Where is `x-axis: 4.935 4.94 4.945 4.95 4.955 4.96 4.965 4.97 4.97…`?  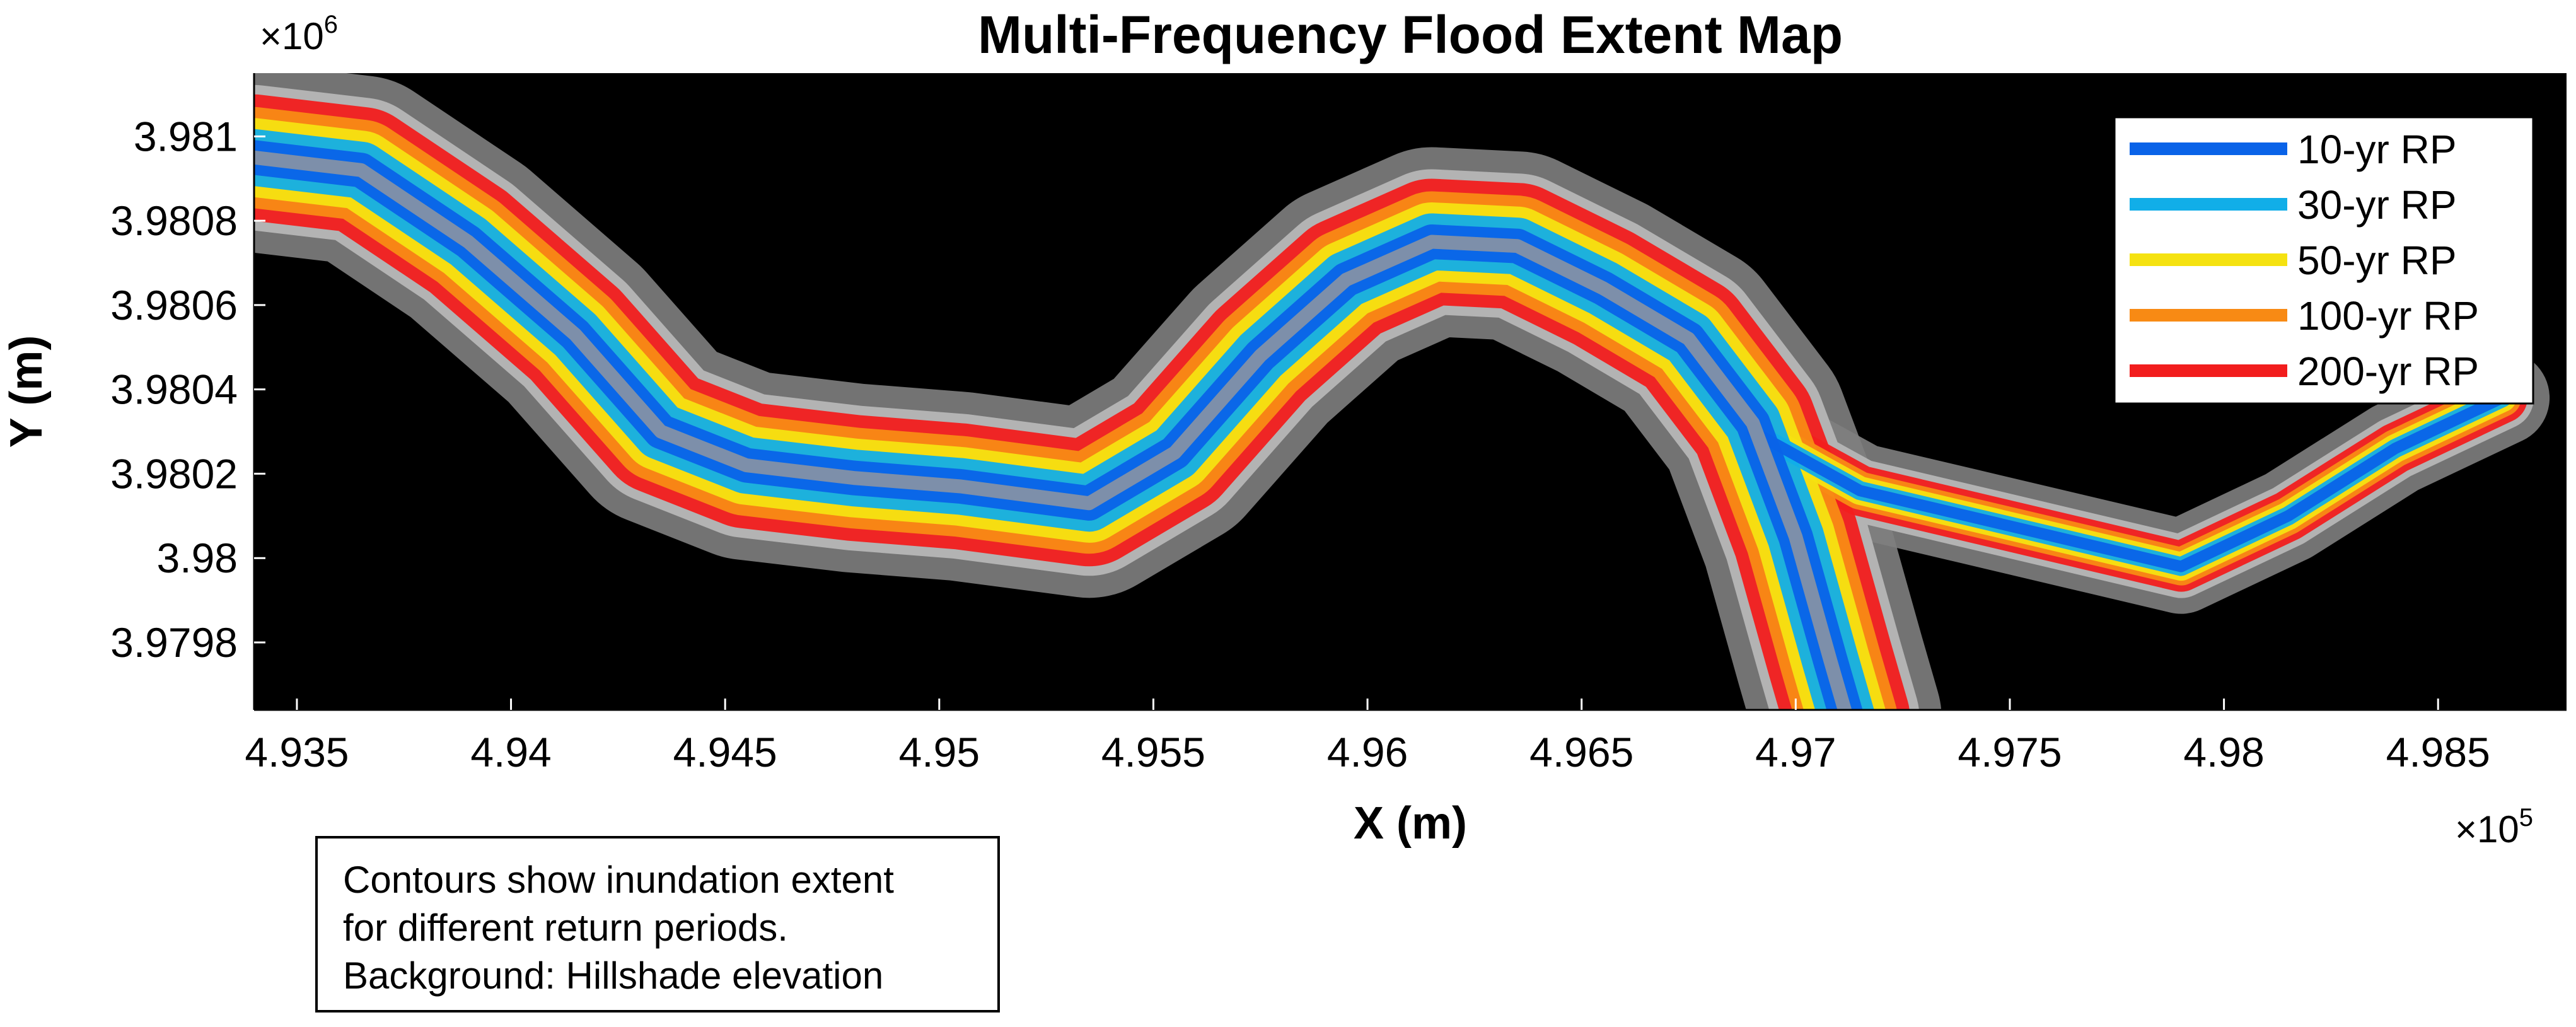
x-axis: 4.935 4.94 4.945 4.95 4.955 4.96 4.965 4.97 4.97… is located at coordinates (1406, 737).